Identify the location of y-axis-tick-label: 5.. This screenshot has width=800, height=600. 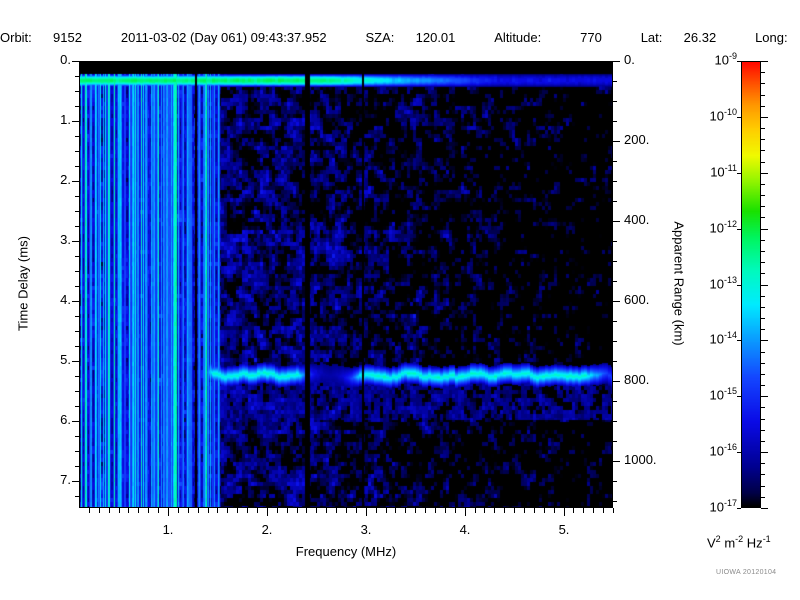
(65, 359).